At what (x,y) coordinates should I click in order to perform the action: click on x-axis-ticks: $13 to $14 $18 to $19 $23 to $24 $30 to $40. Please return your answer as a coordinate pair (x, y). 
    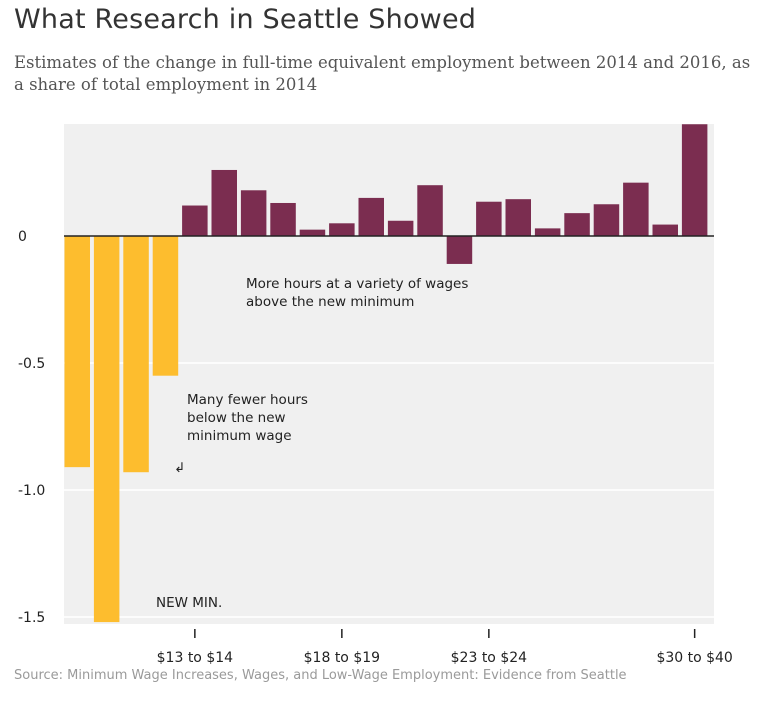
    Looking at the image, I should click on (445, 647).